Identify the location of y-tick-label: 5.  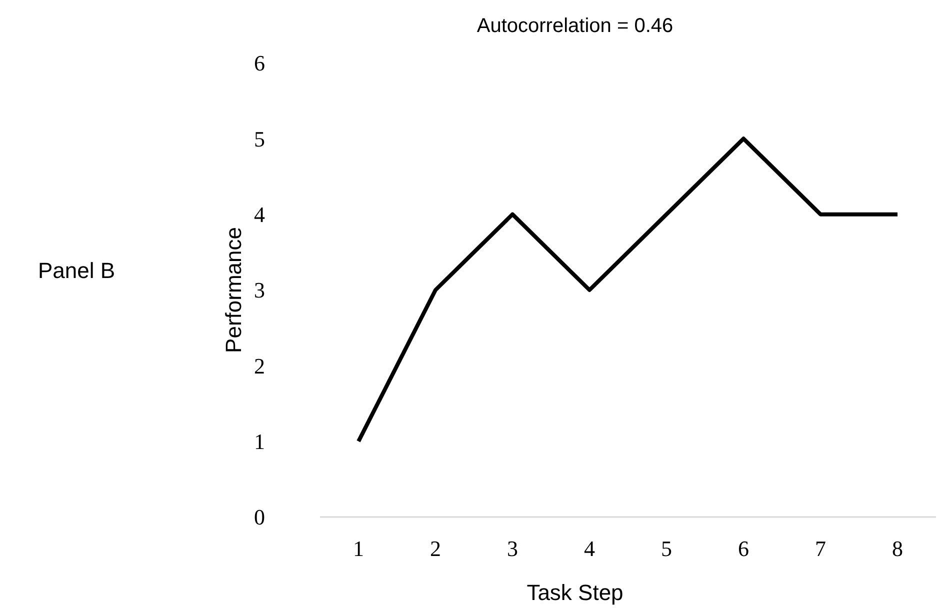
(259, 139).